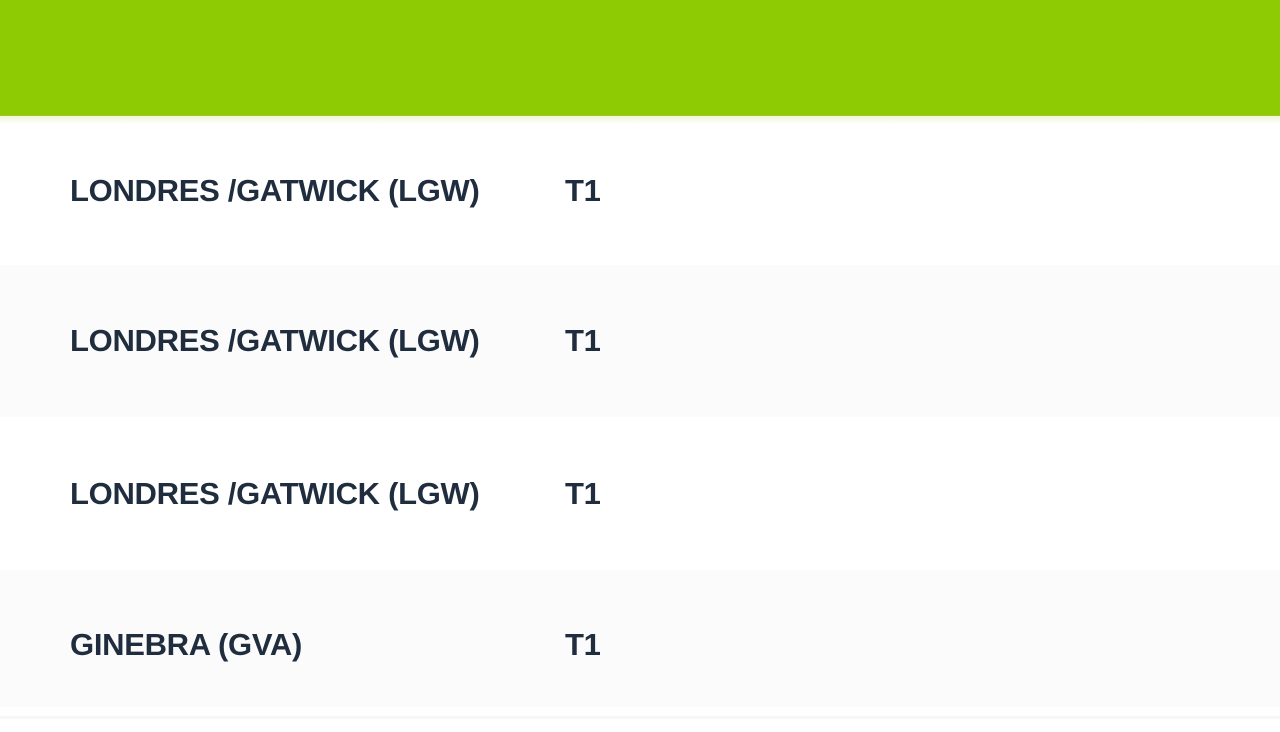  I want to click on board-footer, so click(640, 719).